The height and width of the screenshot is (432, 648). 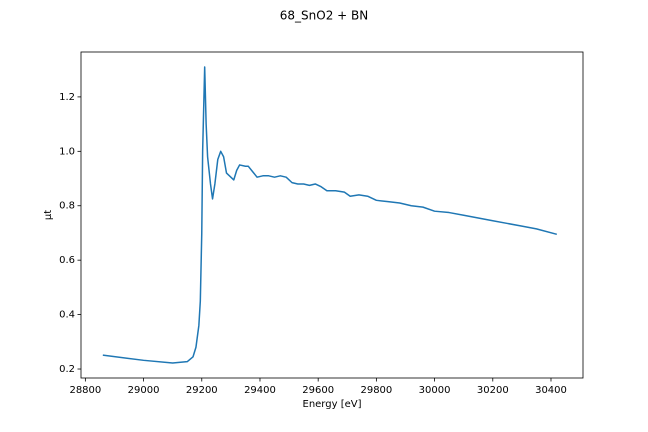 What do you see at coordinates (551, 390) in the screenshot?
I see `x-tick-label: 30400` at bounding box center [551, 390].